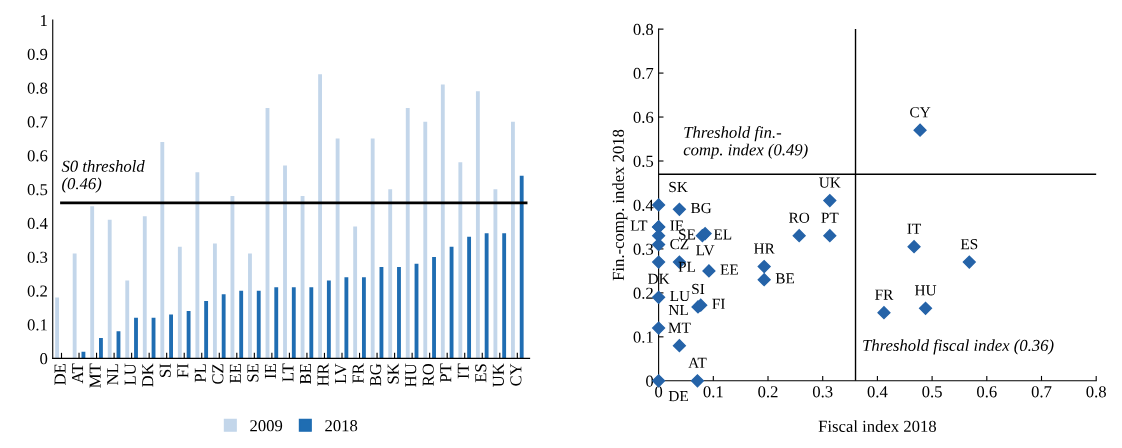  What do you see at coordinates (481, 373) in the screenshot?
I see `x-tick-label: ES` at bounding box center [481, 373].